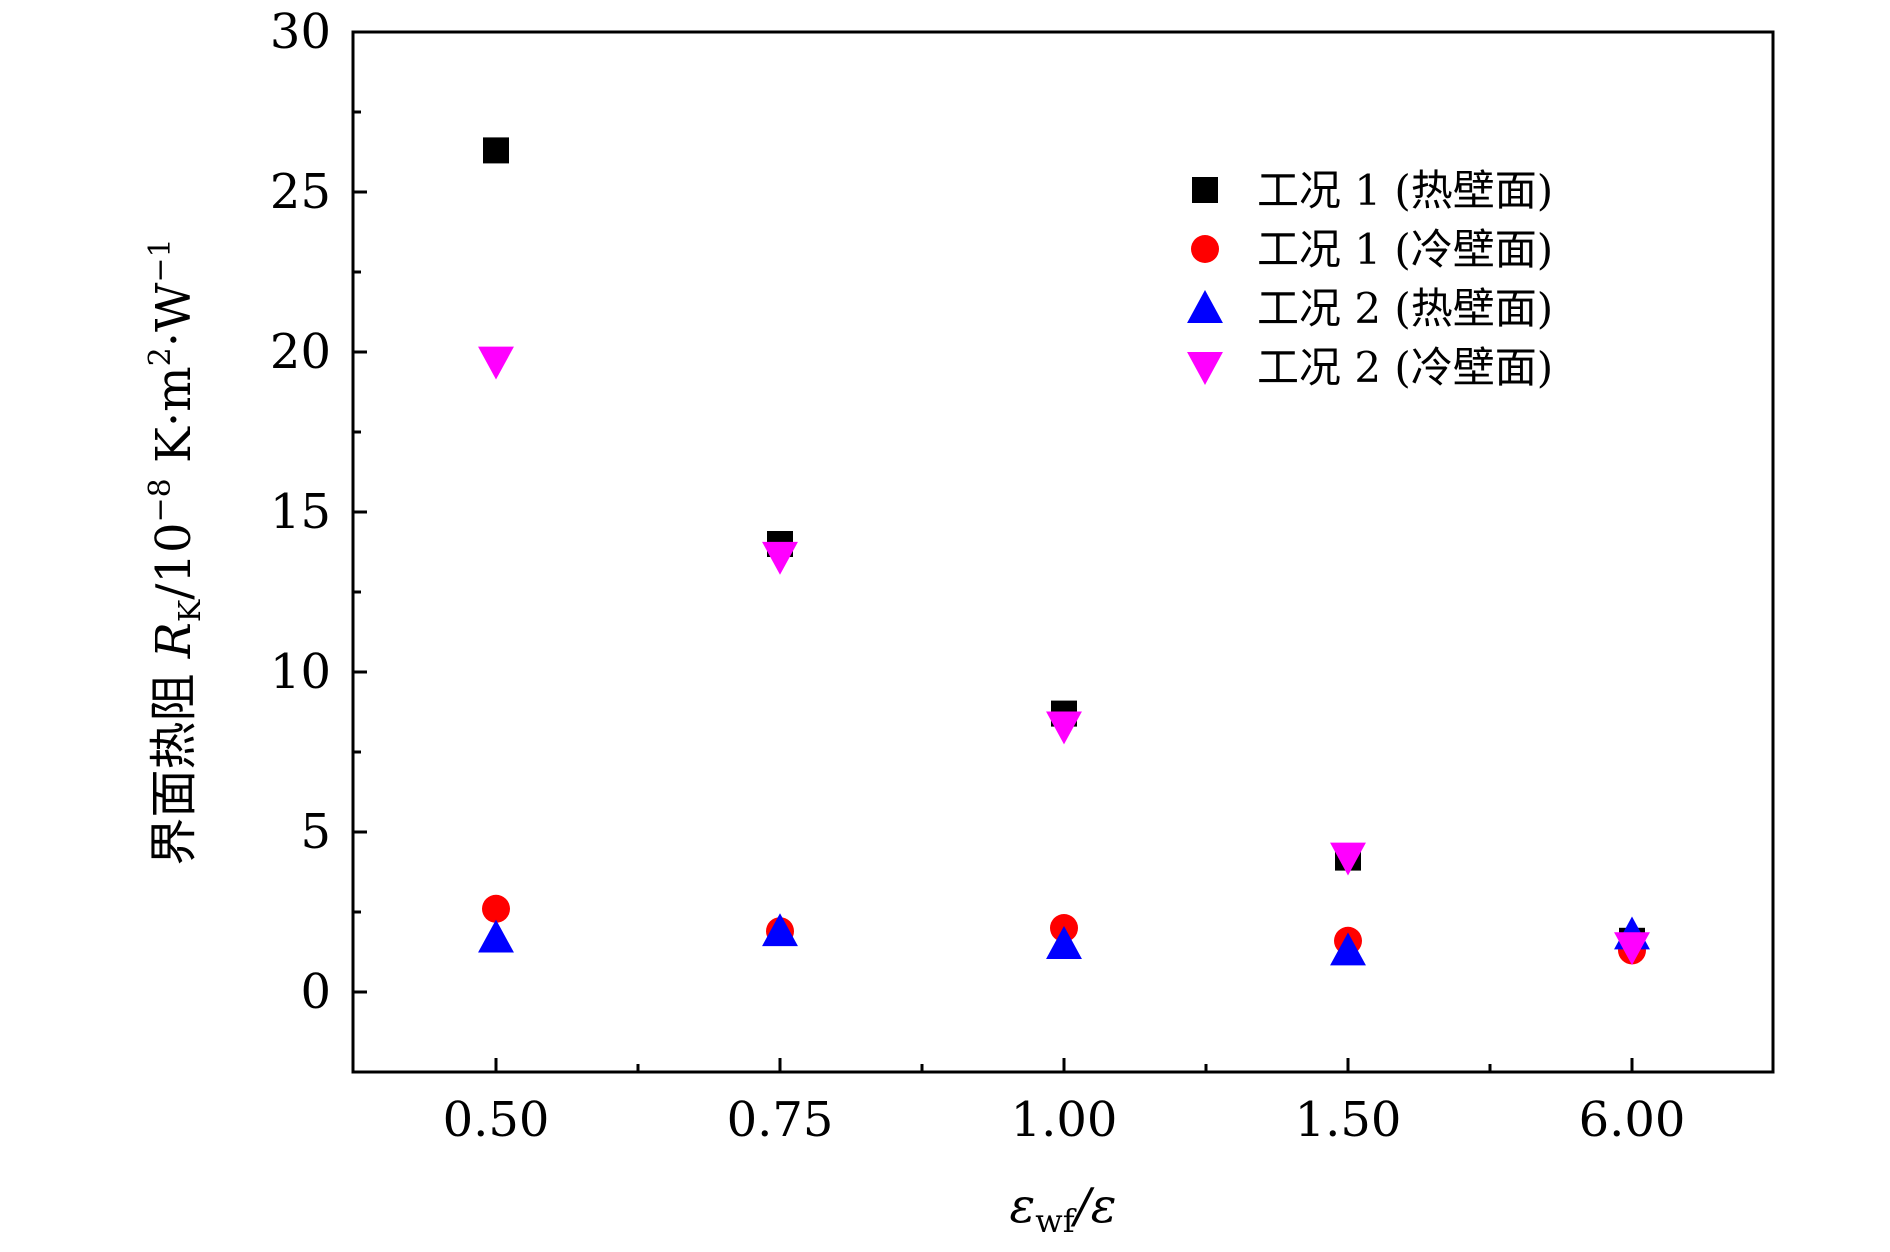 Image resolution: width=1890 pixels, height=1252 pixels. I want to click on x-axis-title-sub: wf, so click(1055, 1221).